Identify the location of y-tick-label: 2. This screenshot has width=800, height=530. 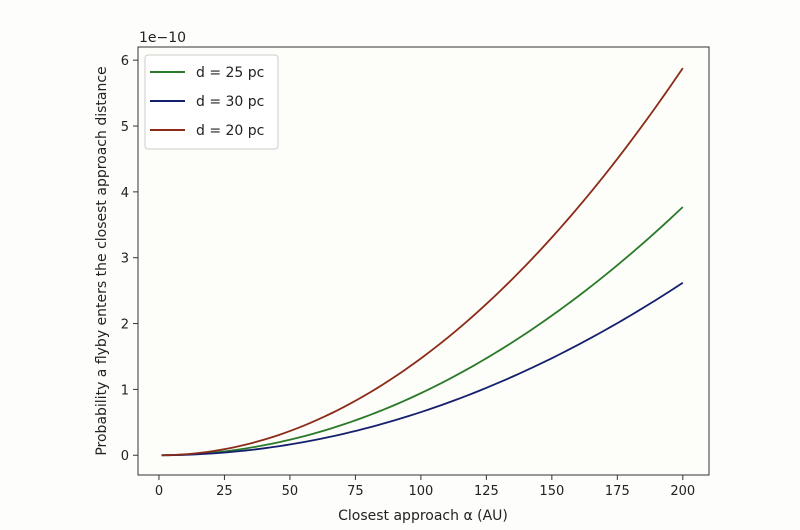
(125, 325).